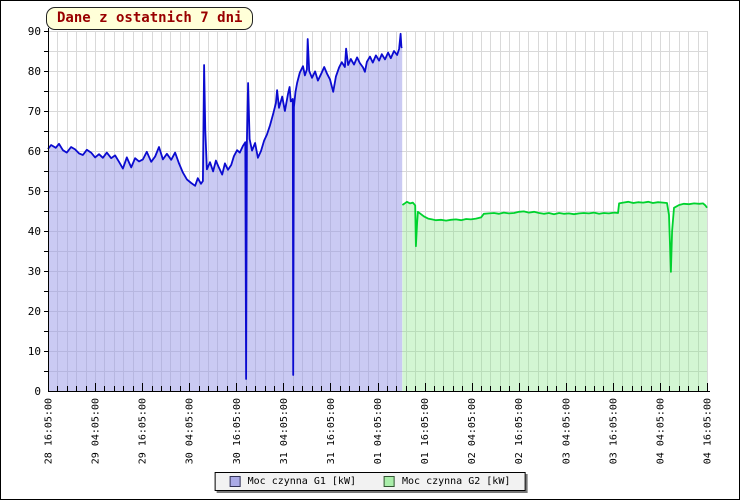  What do you see at coordinates (235, 481) in the screenshot?
I see `legend-swatch-g1-icon` at bounding box center [235, 481].